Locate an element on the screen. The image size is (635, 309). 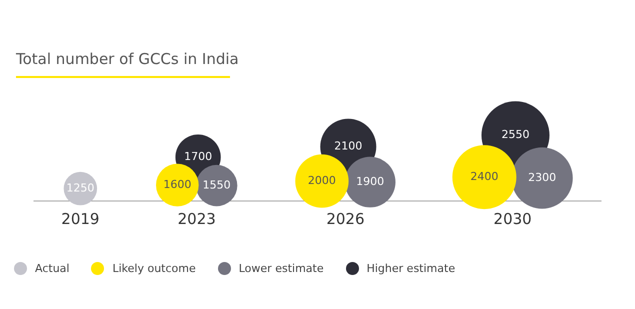
data-label: 2300 is located at coordinates (542, 177).